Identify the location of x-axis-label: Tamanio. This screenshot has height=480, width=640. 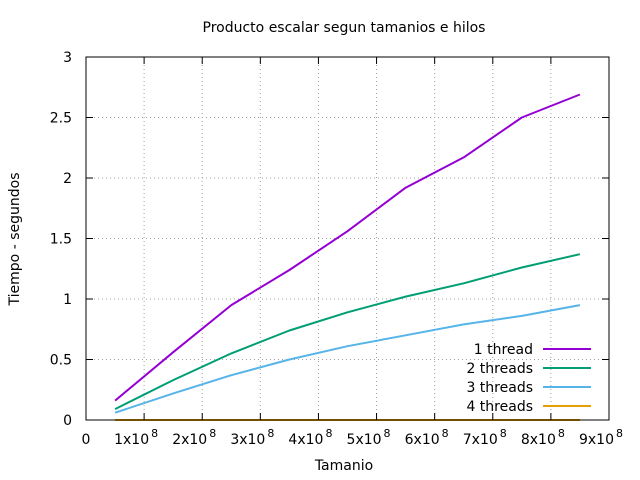
(343, 466).